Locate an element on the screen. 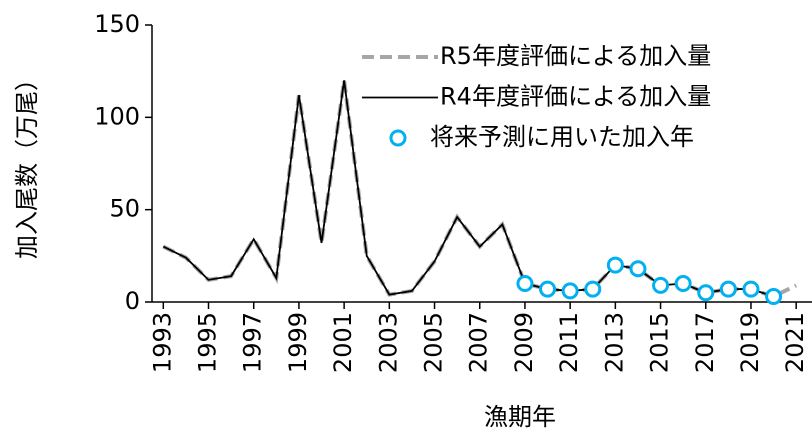  x-axis-label: 漁期年 is located at coordinates (520, 417).